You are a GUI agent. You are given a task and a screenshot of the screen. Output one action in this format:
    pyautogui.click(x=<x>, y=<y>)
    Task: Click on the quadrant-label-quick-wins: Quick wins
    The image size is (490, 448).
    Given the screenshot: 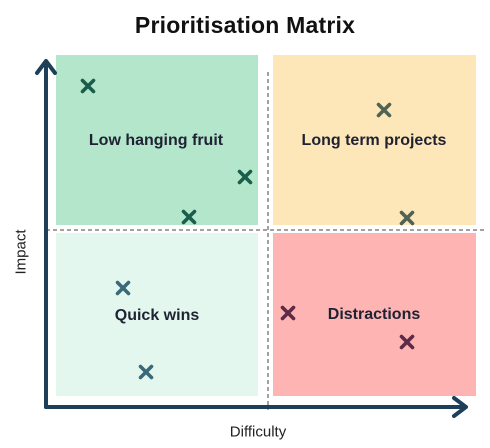 What is the action you would take?
    pyautogui.click(x=157, y=315)
    